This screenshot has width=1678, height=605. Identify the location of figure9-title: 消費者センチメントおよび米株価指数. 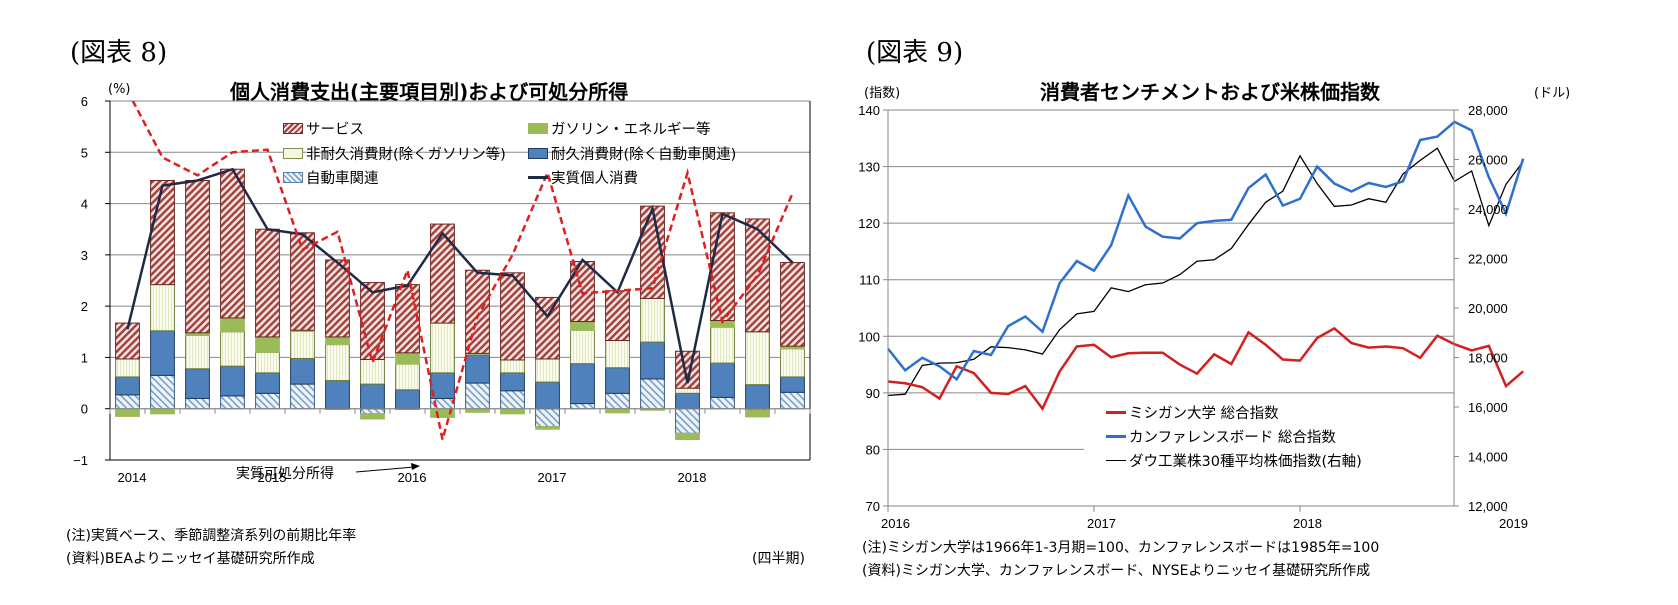
(1210, 92).